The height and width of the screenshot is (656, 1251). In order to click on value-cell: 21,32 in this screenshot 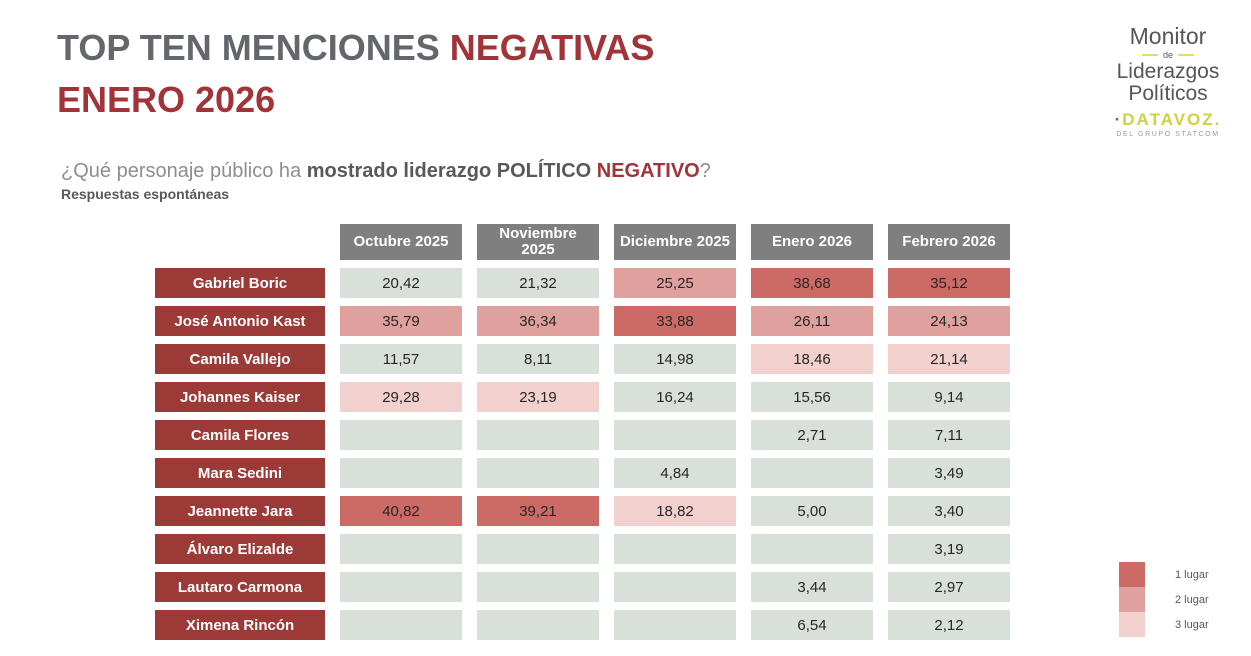, I will do `click(538, 283)`.